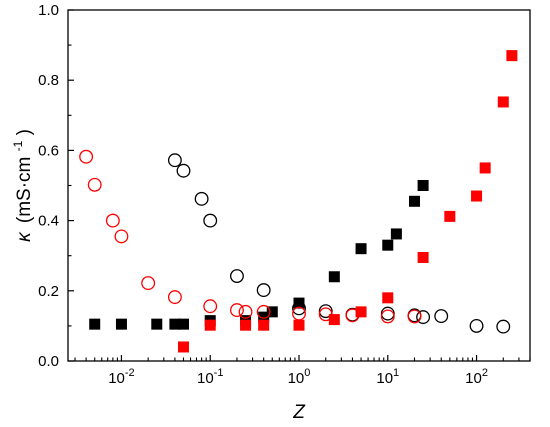 The width and height of the screenshot is (550, 427). Describe the element at coordinates (56, 186) in the screenshot. I see `y-axis: 0.0 0.2 0.4 0.6 0.8 1.0` at that location.